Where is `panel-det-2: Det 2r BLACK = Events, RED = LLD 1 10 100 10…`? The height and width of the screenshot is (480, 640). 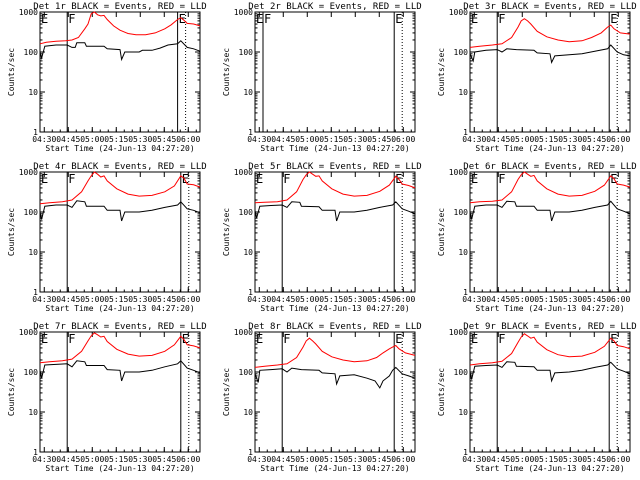
panel-det-2: Det 2r BLACK = Events, RED = LLD 1 10 100 10… is located at coordinates (322, 77).